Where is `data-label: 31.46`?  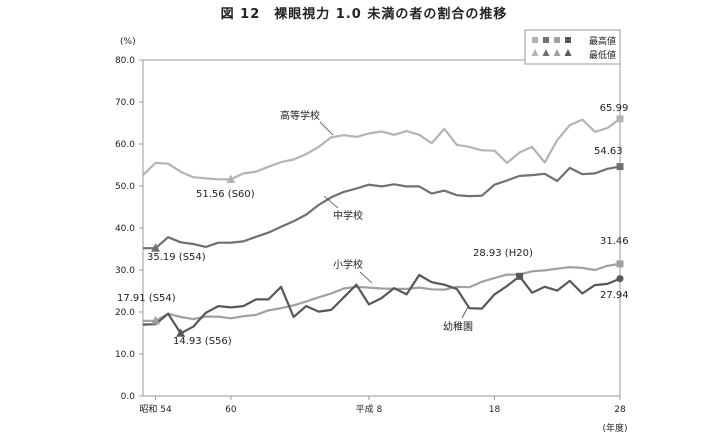 data-label: 31.46 is located at coordinates (614, 241).